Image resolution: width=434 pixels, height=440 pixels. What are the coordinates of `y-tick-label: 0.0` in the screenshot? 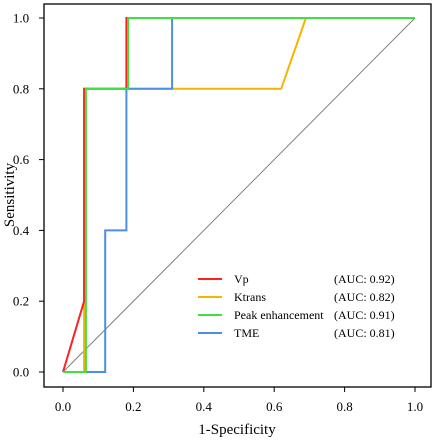 It's located at (21, 372).